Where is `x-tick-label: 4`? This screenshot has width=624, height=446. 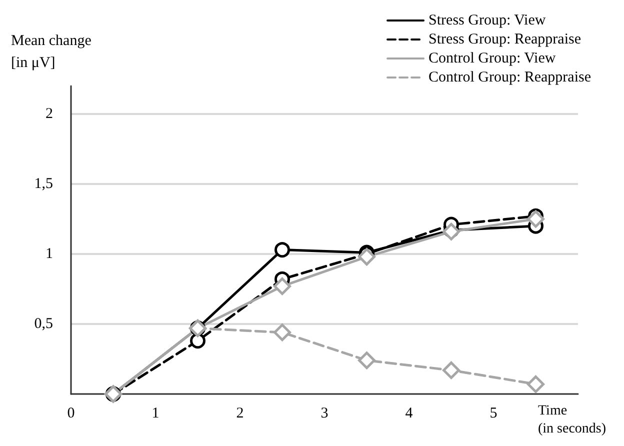 x-tick-label: 4 is located at coordinates (409, 414).